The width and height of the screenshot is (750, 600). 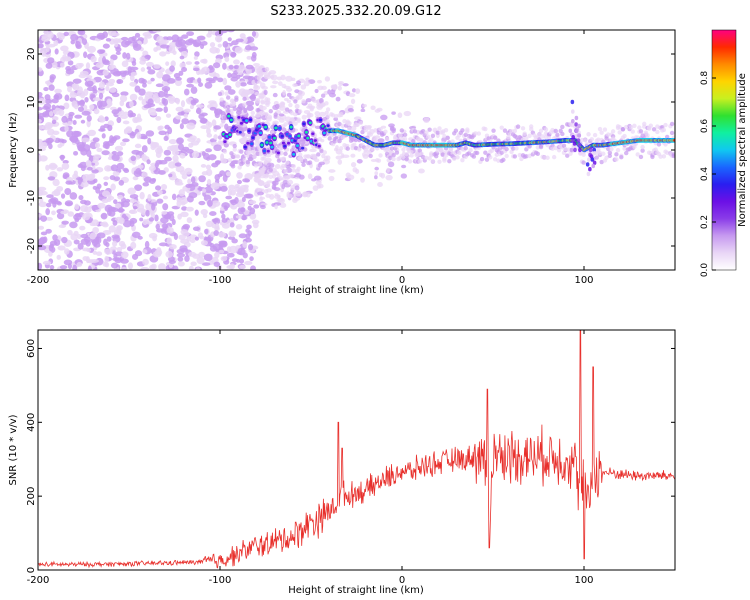 I want to click on snr-x-tick-label: 100, so click(x=583, y=580).